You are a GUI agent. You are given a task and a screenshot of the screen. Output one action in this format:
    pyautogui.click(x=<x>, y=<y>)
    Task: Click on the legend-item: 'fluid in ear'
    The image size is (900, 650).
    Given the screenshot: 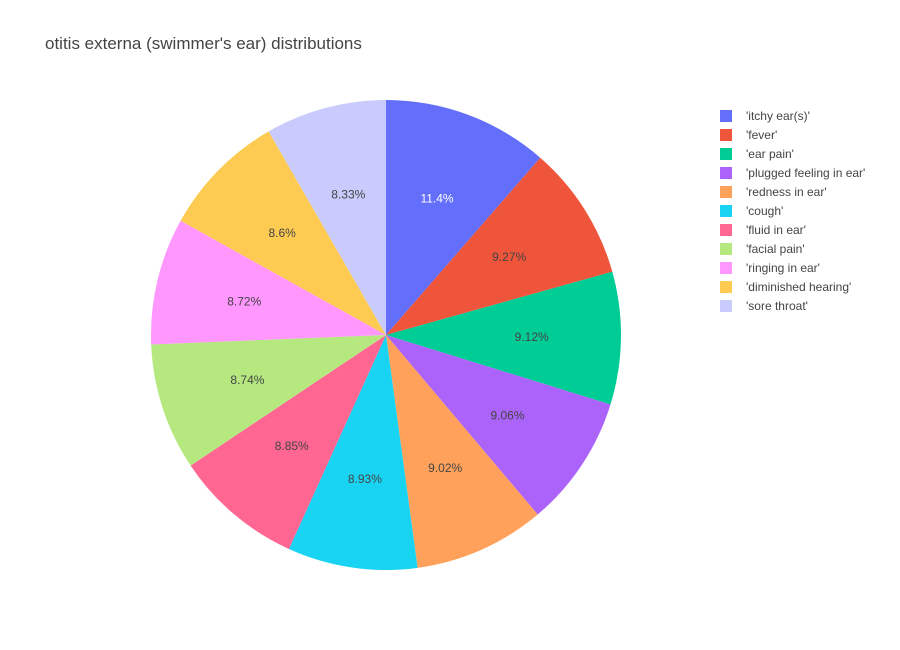 What is the action you would take?
    pyautogui.click(x=792, y=229)
    